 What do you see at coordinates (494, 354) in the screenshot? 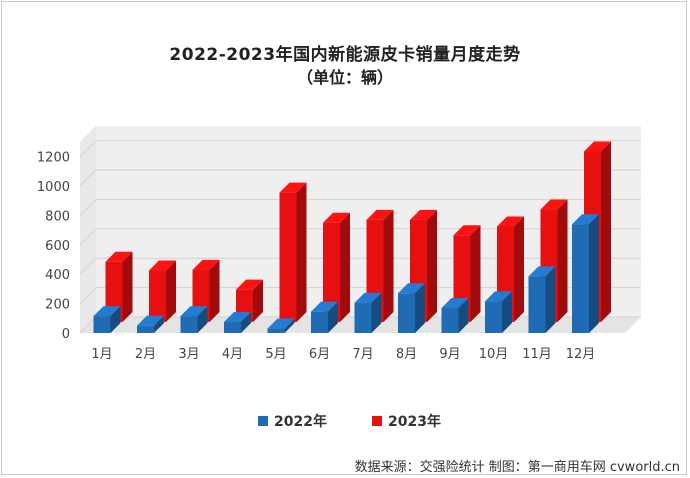
I see `x-tick-label: 10月` at bounding box center [494, 354].